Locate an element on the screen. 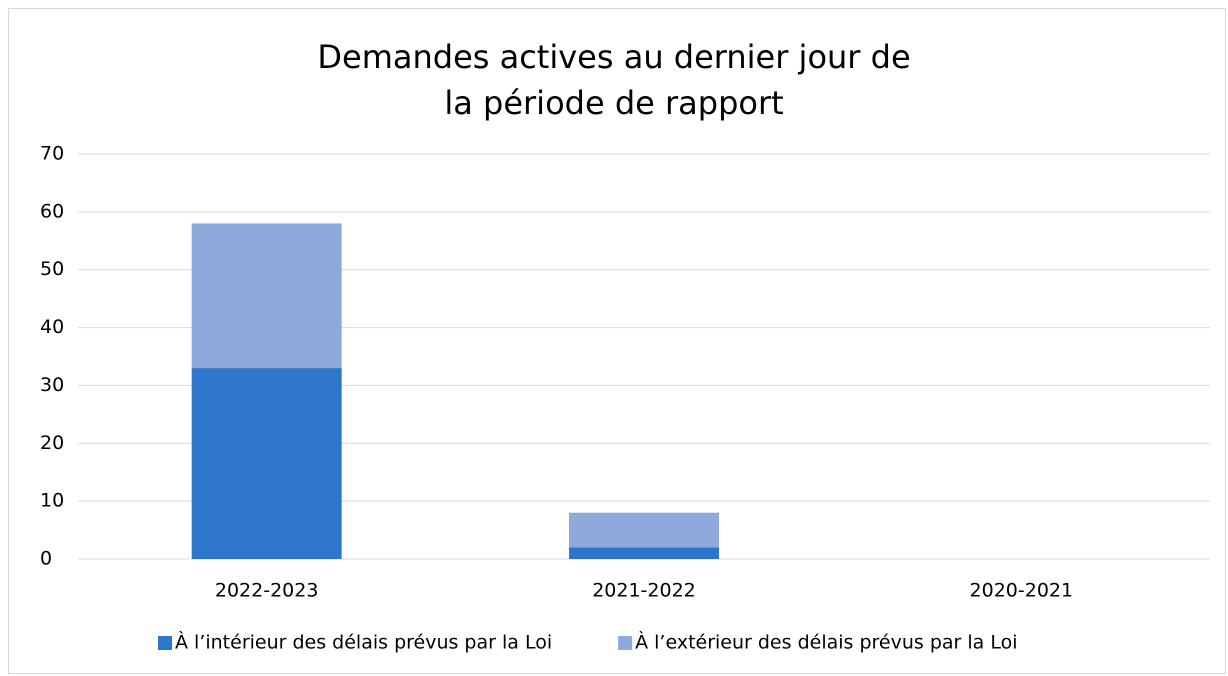 The height and width of the screenshot is (676, 1228). y-tick-label: 60 is located at coordinates (52, 211).